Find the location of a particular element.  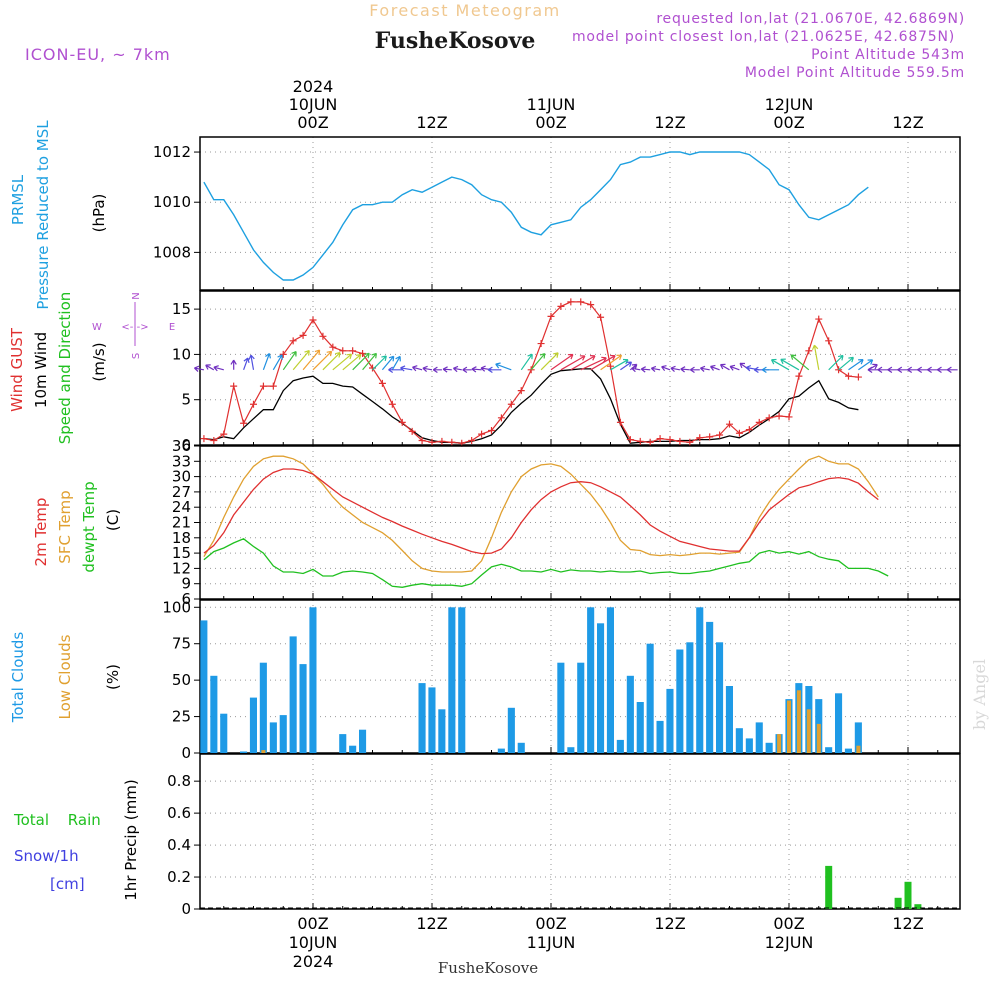

ytick-label-temperature-2: 12 is located at coordinates (181, 568).